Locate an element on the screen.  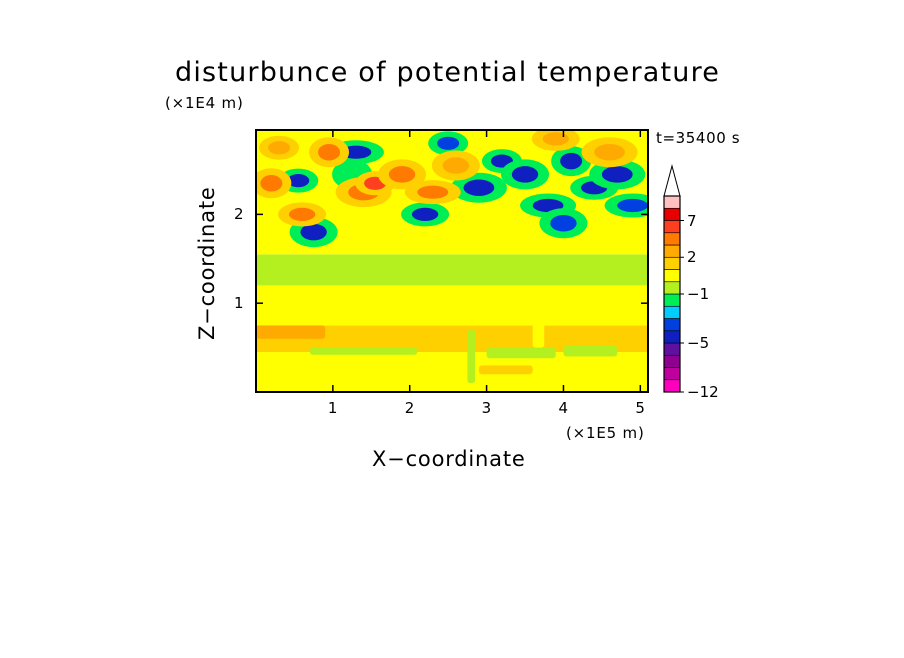
chart-title: disturbunce of potential temperature is located at coordinates (448, 72).